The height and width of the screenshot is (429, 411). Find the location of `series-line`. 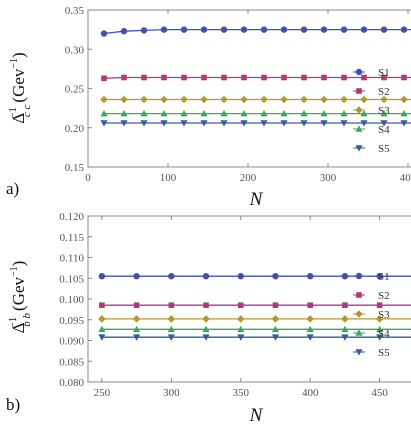

series-line is located at coordinates (257, 77).